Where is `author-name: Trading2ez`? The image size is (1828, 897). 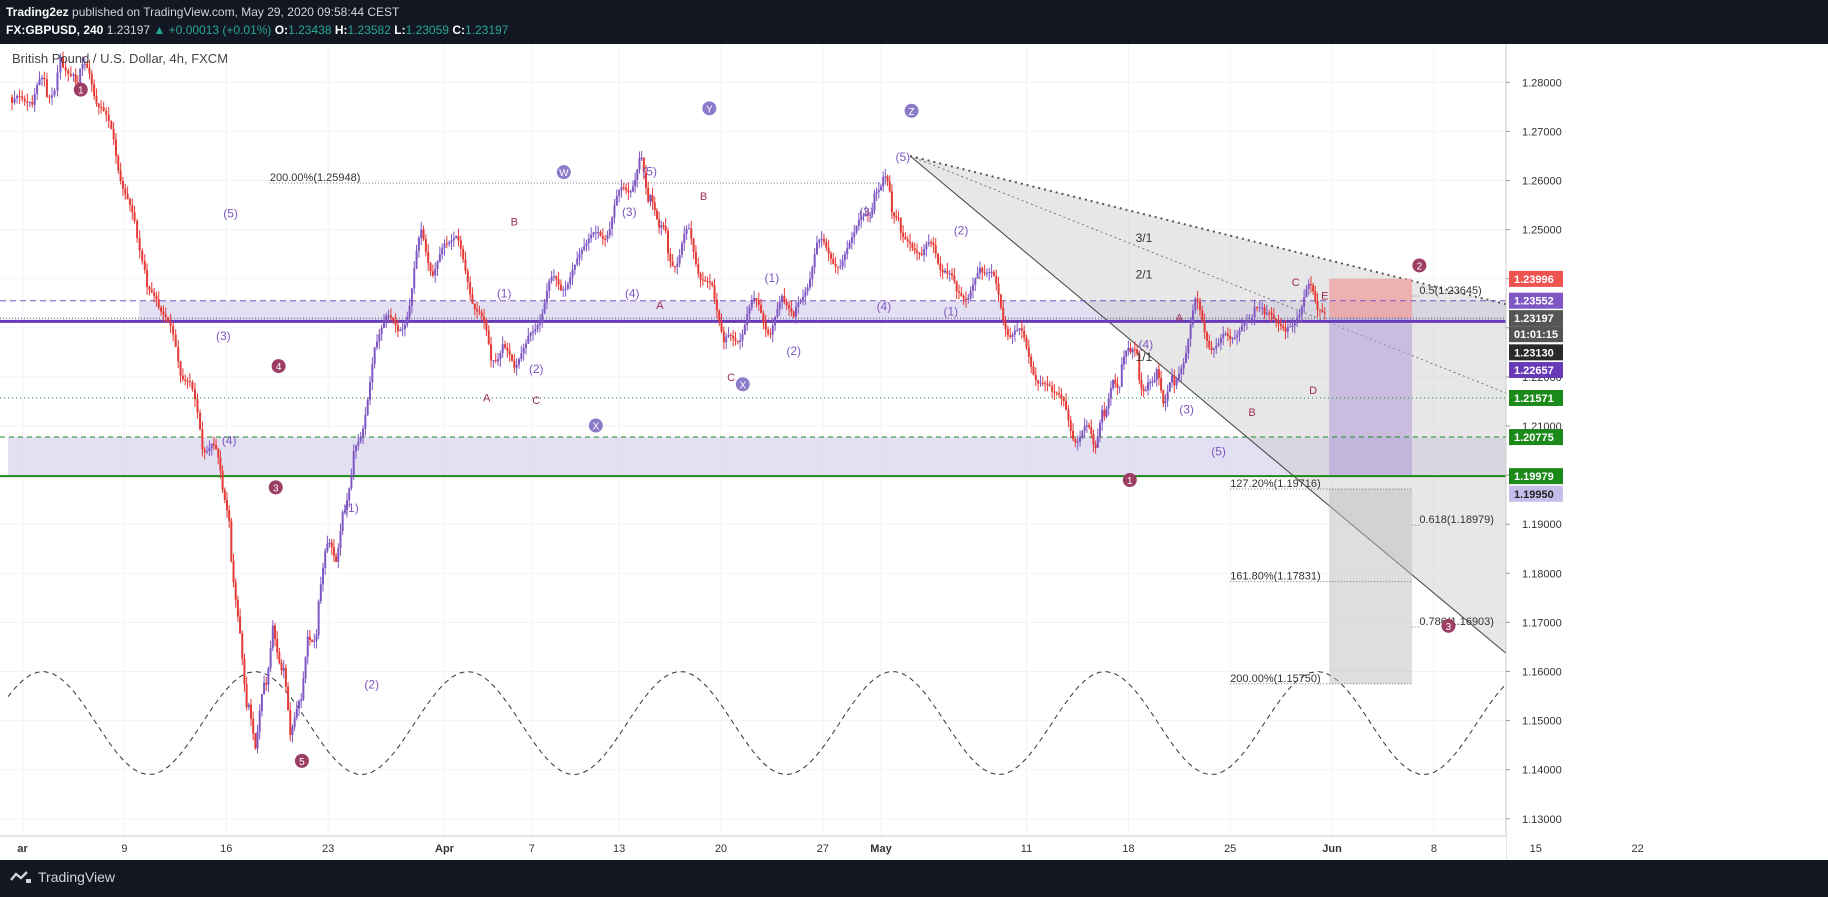 author-name: Trading2ez is located at coordinates (37, 12).